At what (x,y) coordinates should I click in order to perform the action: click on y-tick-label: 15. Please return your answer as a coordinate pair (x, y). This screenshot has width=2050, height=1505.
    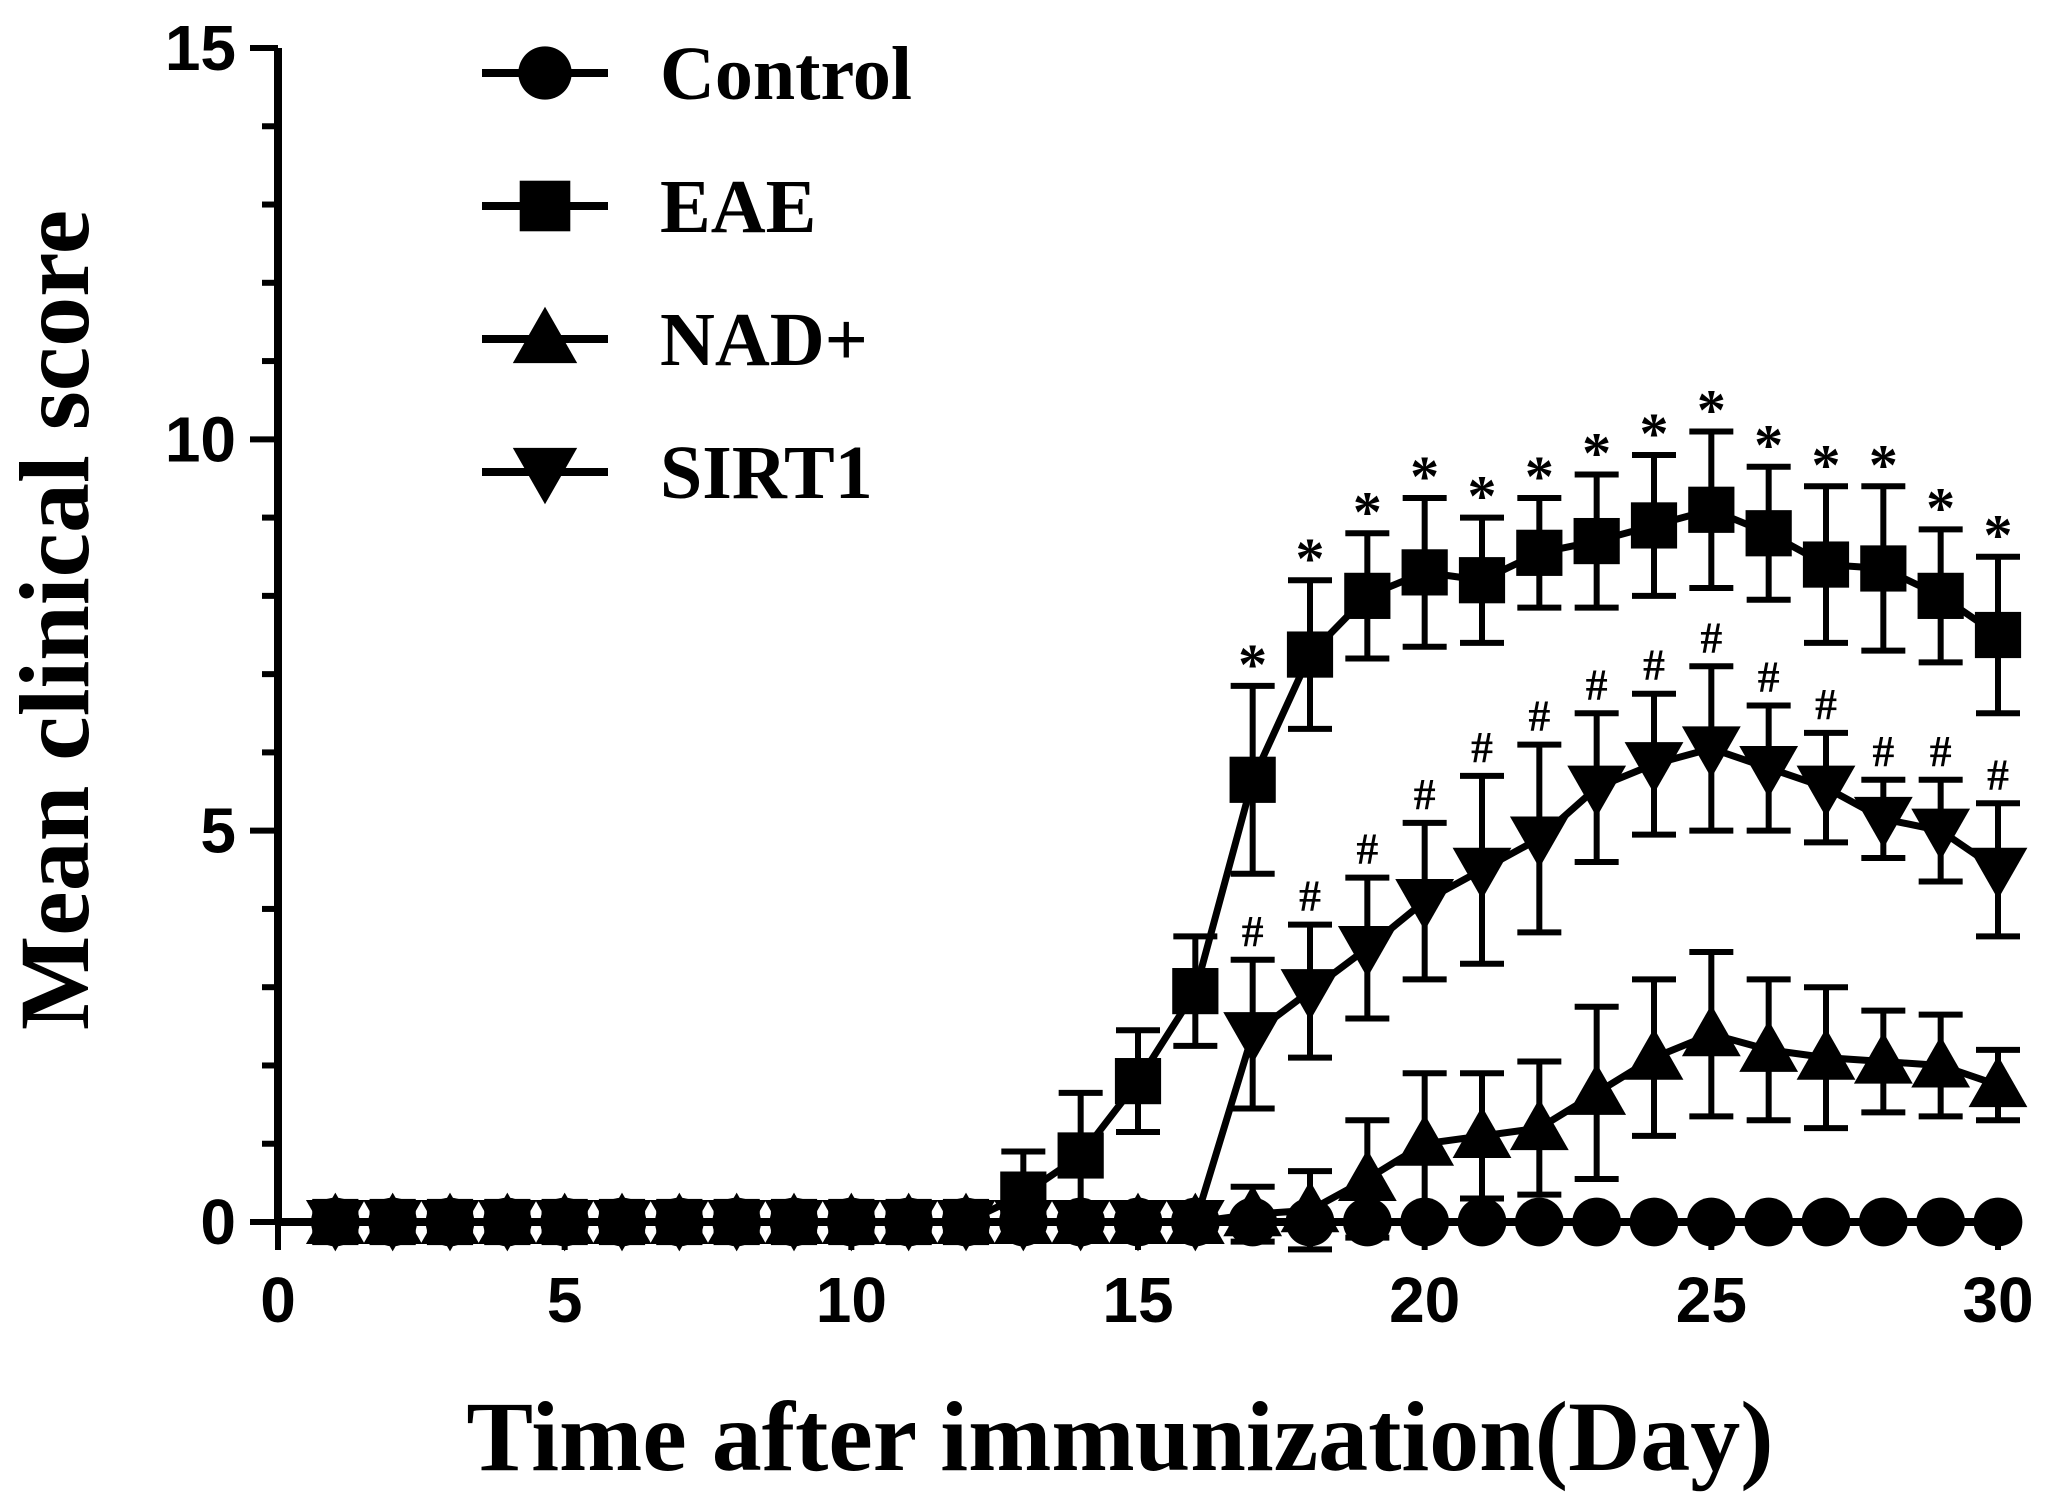
    Looking at the image, I should click on (200, 48).